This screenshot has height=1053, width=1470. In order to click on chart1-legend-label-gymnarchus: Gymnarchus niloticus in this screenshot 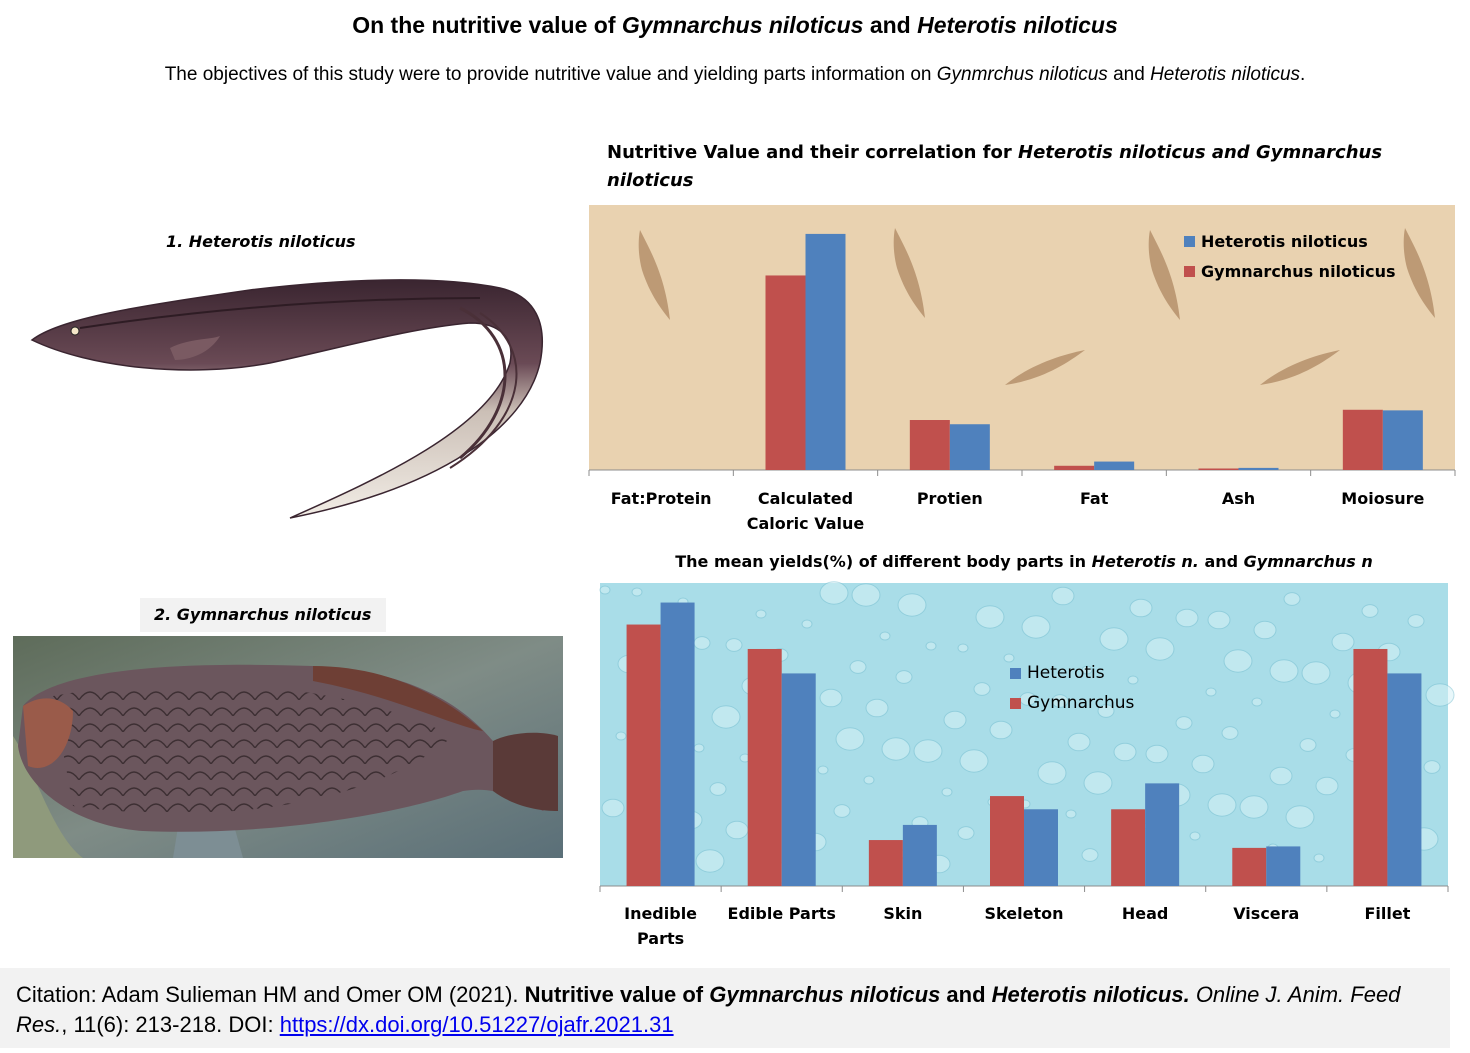, I will do `click(1298, 271)`.